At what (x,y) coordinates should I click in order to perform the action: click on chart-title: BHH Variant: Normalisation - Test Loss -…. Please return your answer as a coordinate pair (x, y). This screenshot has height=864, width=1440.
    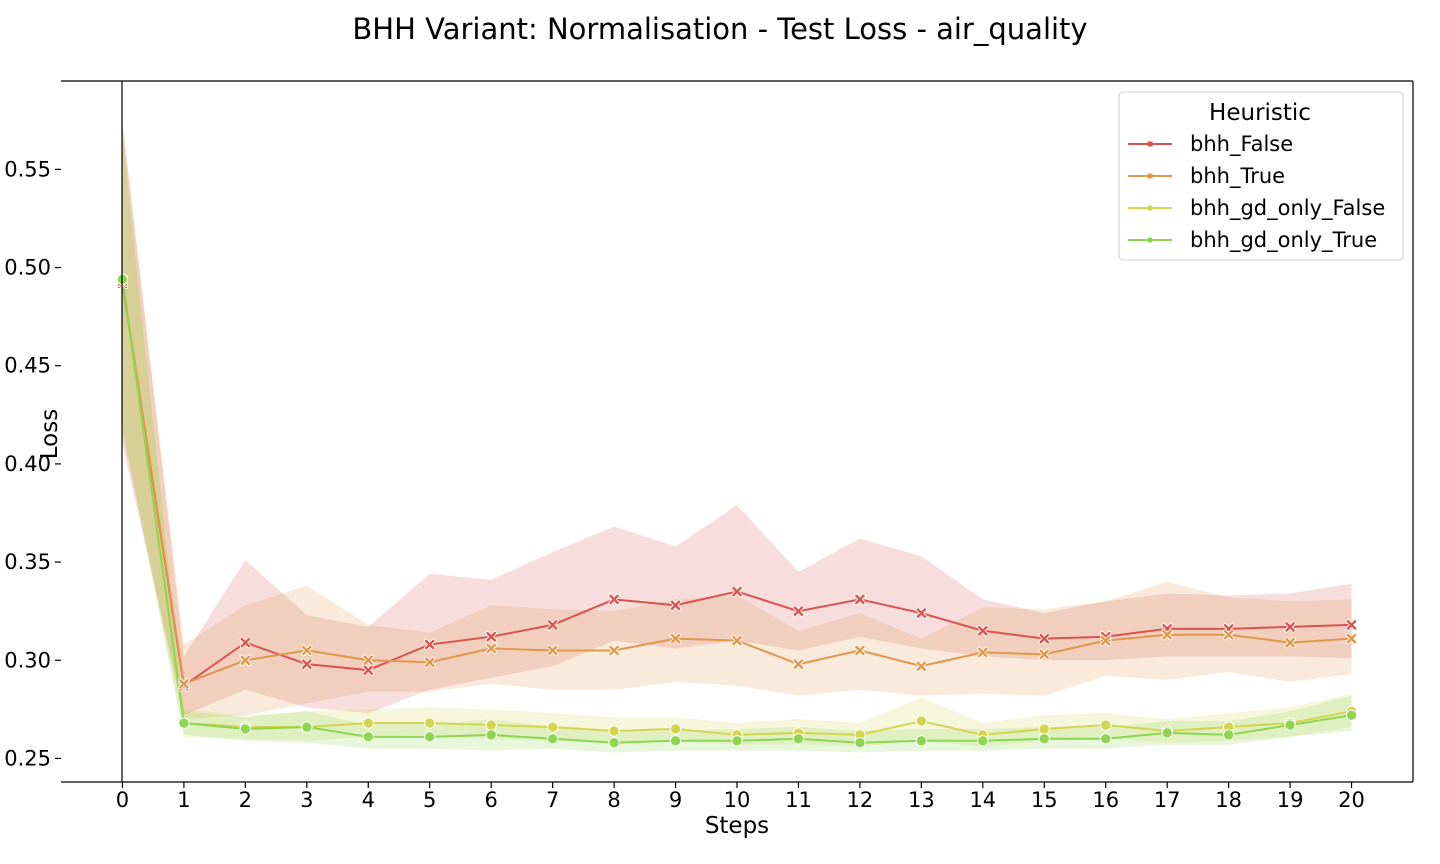
    Looking at the image, I should click on (719, 29).